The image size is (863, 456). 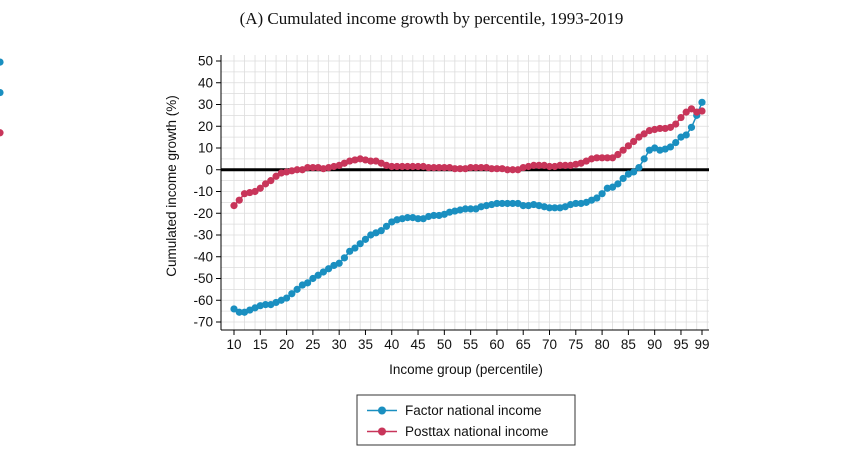 What do you see at coordinates (575, 344) in the screenshot?
I see `x-tick-label: 75` at bounding box center [575, 344].